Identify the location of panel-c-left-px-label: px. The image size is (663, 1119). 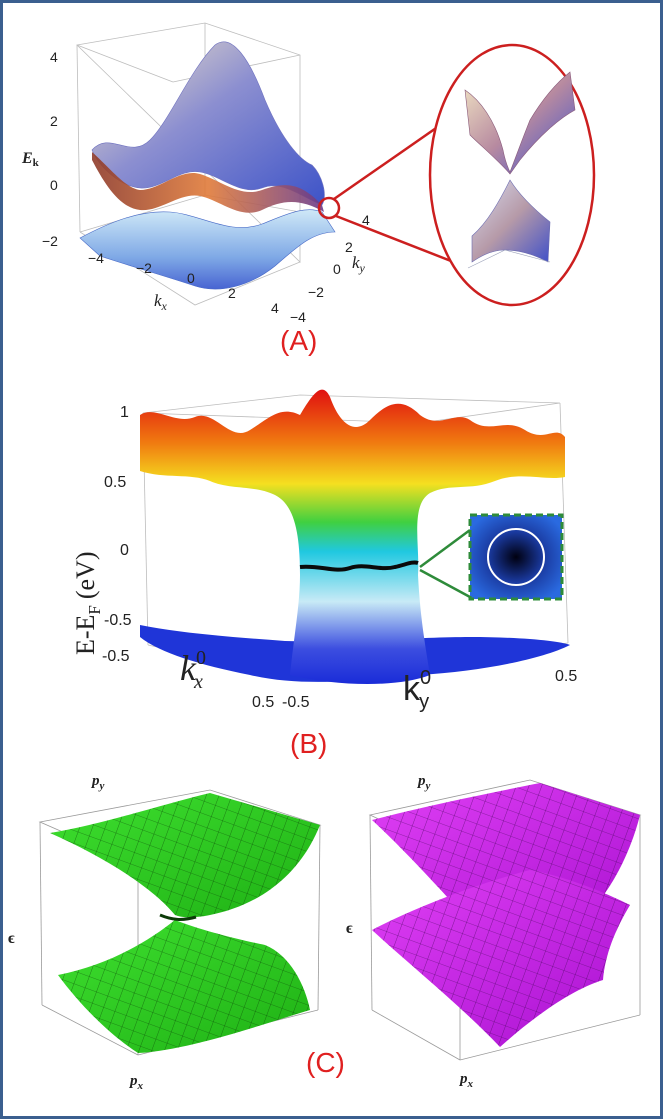
(136, 1082).